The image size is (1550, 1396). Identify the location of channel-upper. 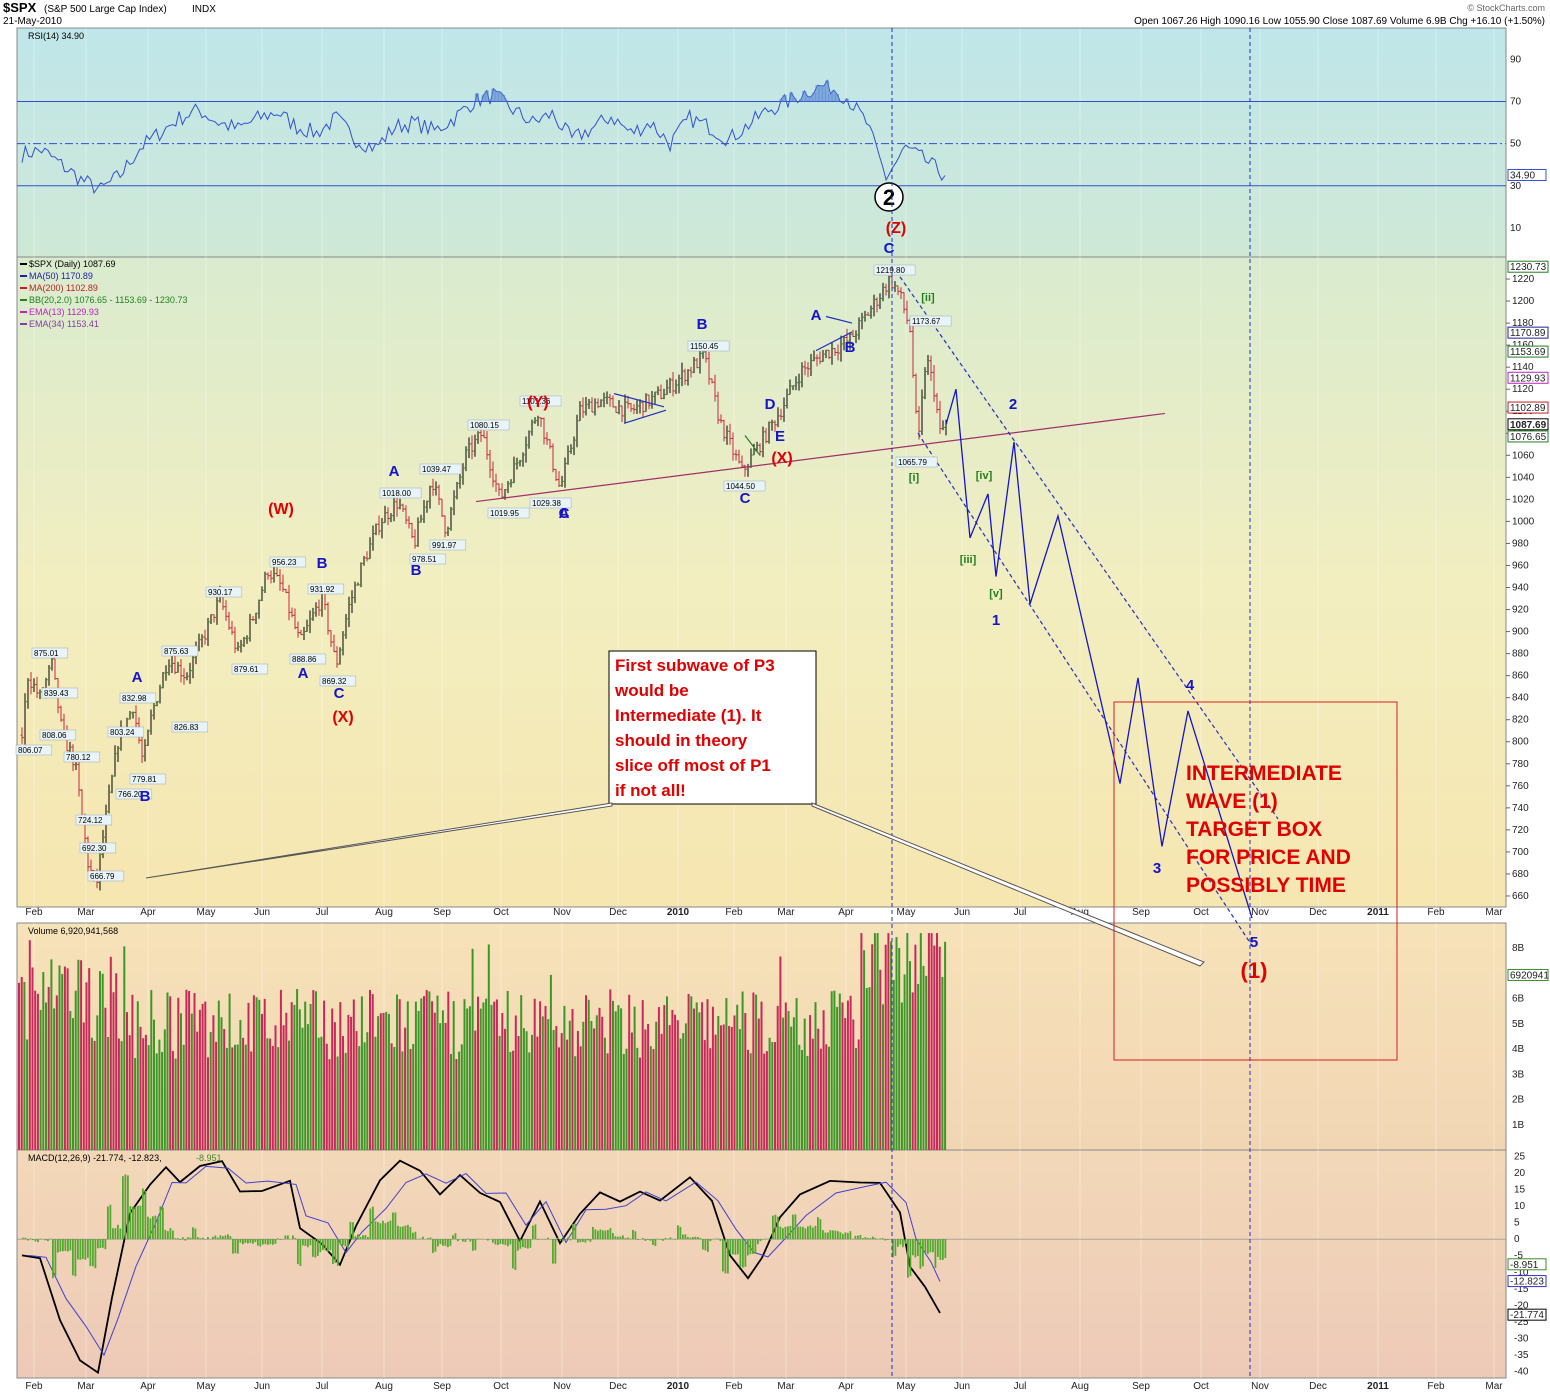
(1089, 548).